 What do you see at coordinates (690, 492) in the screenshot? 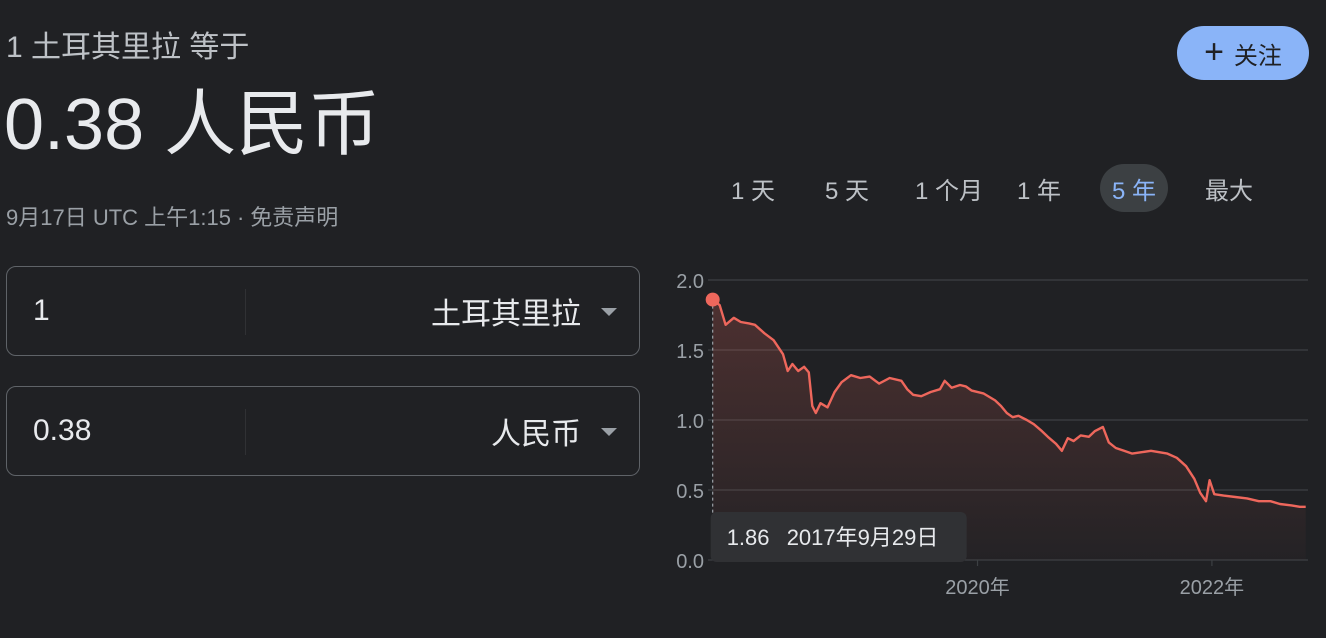
I see `y-tick-label: 0.5` at bounding box center [690, 492].